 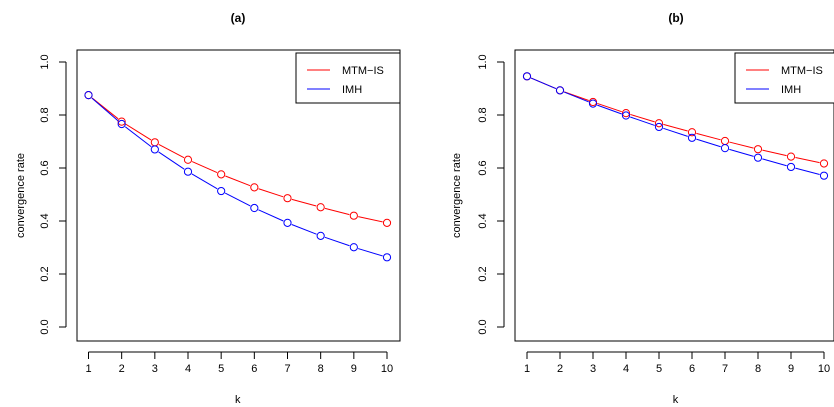 What do you see at coordinates (188, 369) in the screenshot?
I see `x-tick-label: 4` at bounding box center [188, 369].